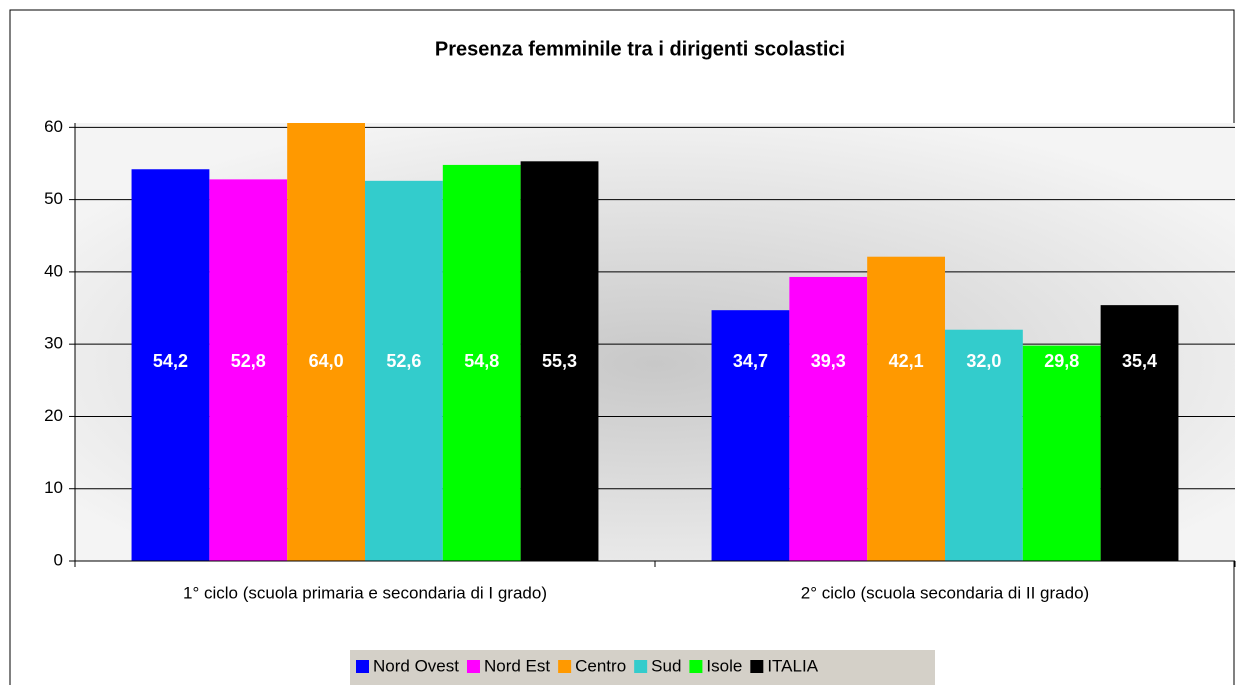 The height and width of the screenshot is (685, 1245). Describe the element at coordinates (750, 361) in the screenshot. I see `value-label: 34,7` at that location.